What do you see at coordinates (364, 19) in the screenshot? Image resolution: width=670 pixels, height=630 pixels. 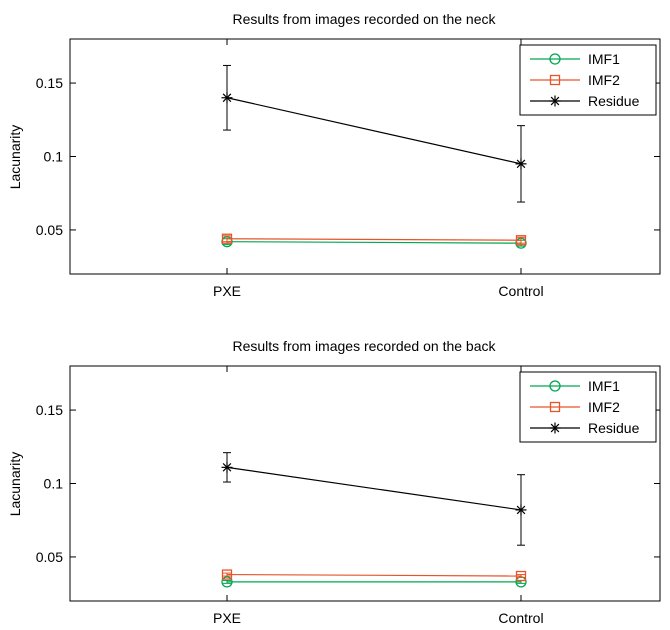 I see `chart-title: Results from images recorded on the neck` at bounding box center [364, 19].